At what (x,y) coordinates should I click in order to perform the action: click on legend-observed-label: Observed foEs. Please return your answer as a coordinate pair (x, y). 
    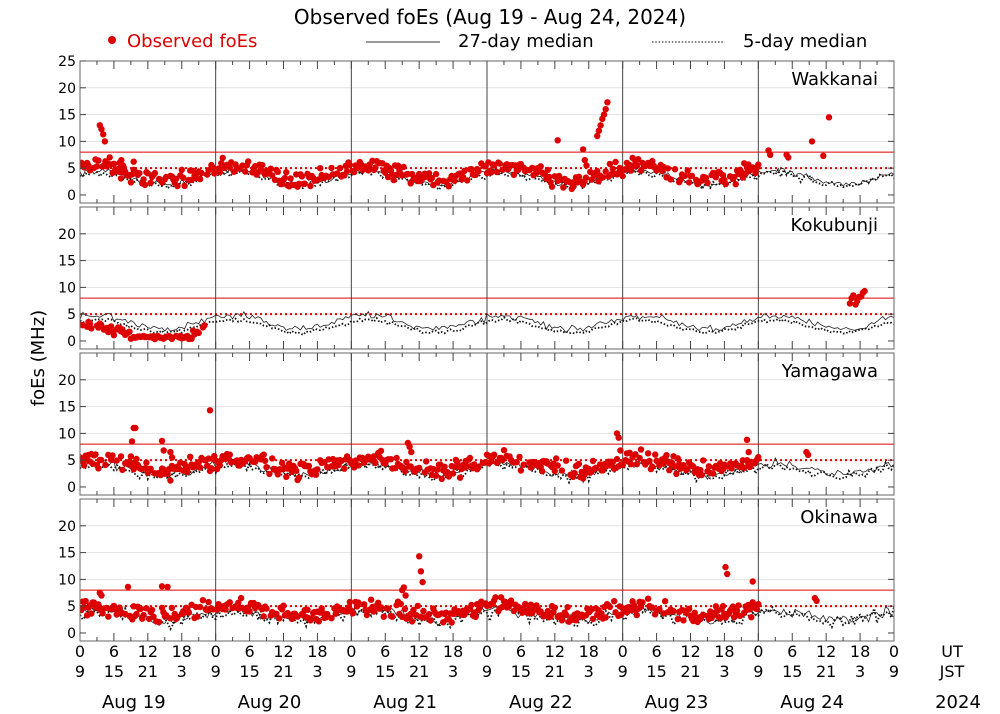
    Looking at the image, I should click on (192, 41).